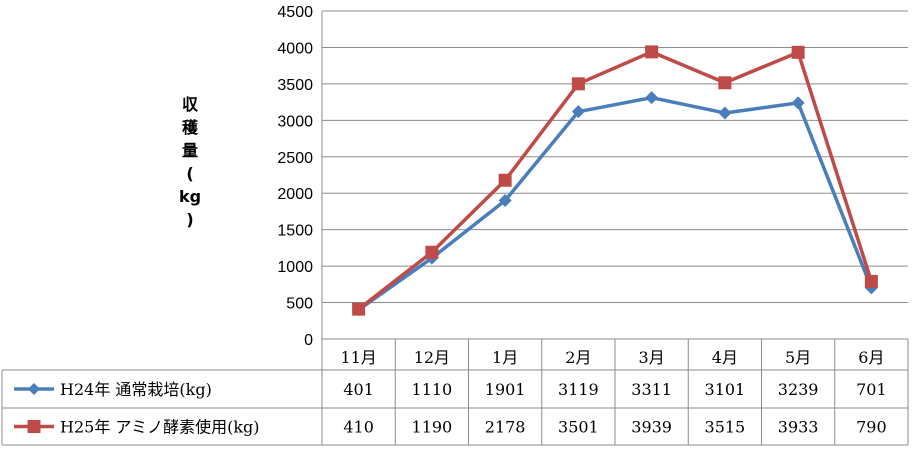  I want to click on y-tick-label: 500, so click(299, 304).